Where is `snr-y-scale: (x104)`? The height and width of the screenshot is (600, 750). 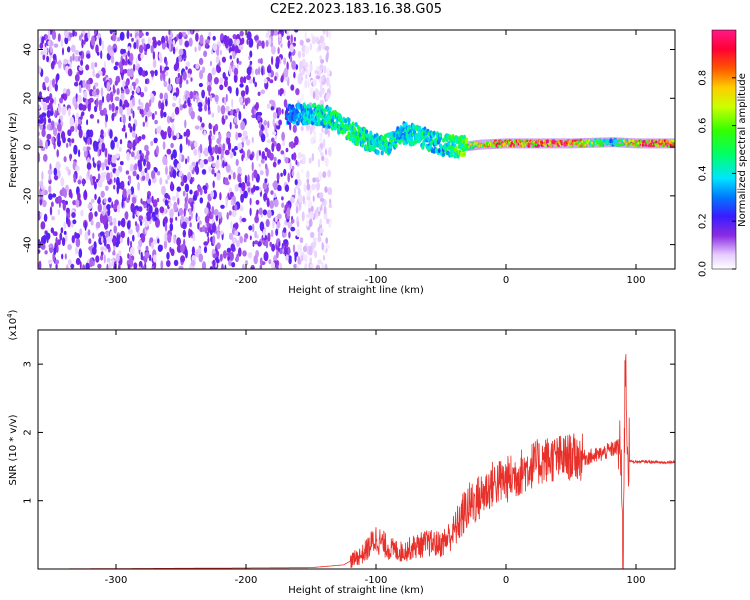
snr-y-scale: (x104) is located at coordinates (12, 324).